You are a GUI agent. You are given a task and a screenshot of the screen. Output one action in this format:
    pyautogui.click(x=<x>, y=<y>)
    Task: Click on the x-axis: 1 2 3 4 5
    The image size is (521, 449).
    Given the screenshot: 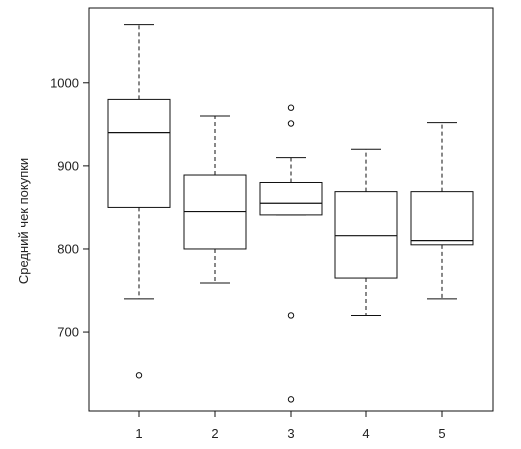 What is the action you would take?
    pyautogui.click(x=290, y=426)
    